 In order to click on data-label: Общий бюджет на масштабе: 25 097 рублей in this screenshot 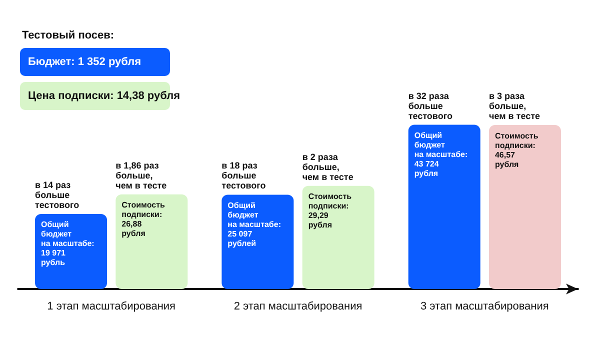, I will do `click(254, 224)`.